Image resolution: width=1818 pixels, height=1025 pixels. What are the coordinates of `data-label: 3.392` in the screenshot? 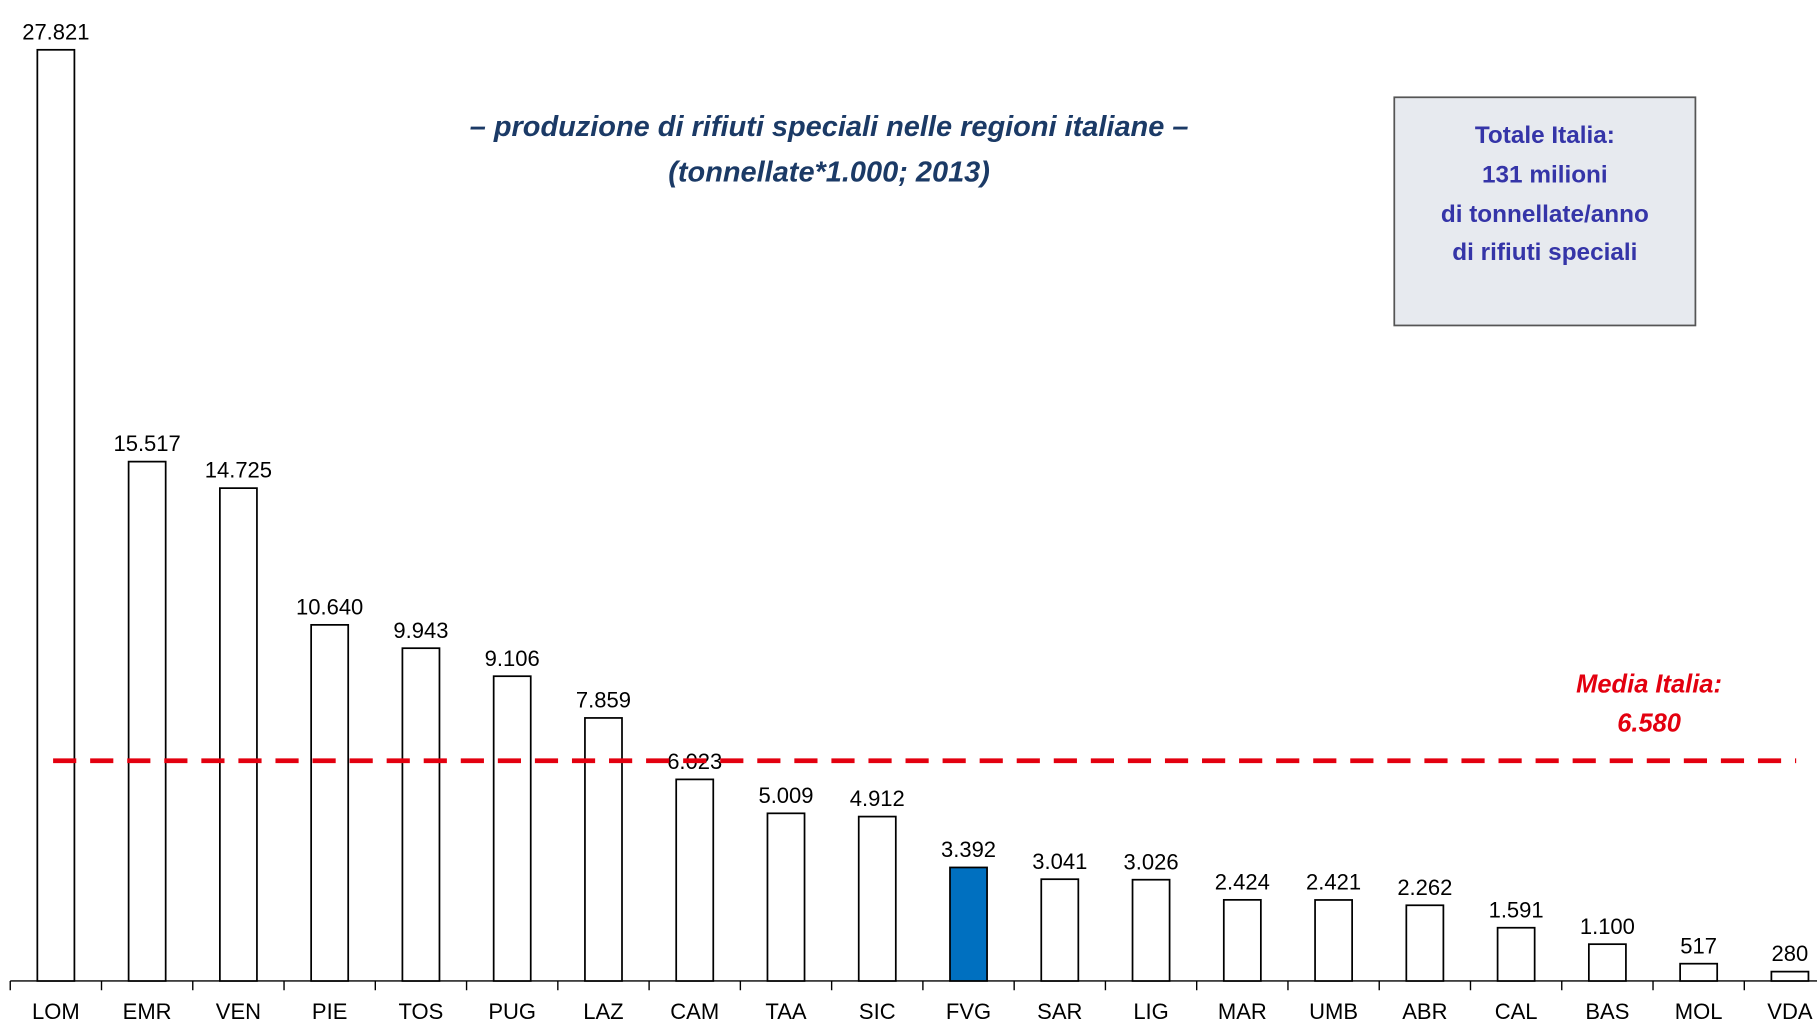 It's located at (968, 849).